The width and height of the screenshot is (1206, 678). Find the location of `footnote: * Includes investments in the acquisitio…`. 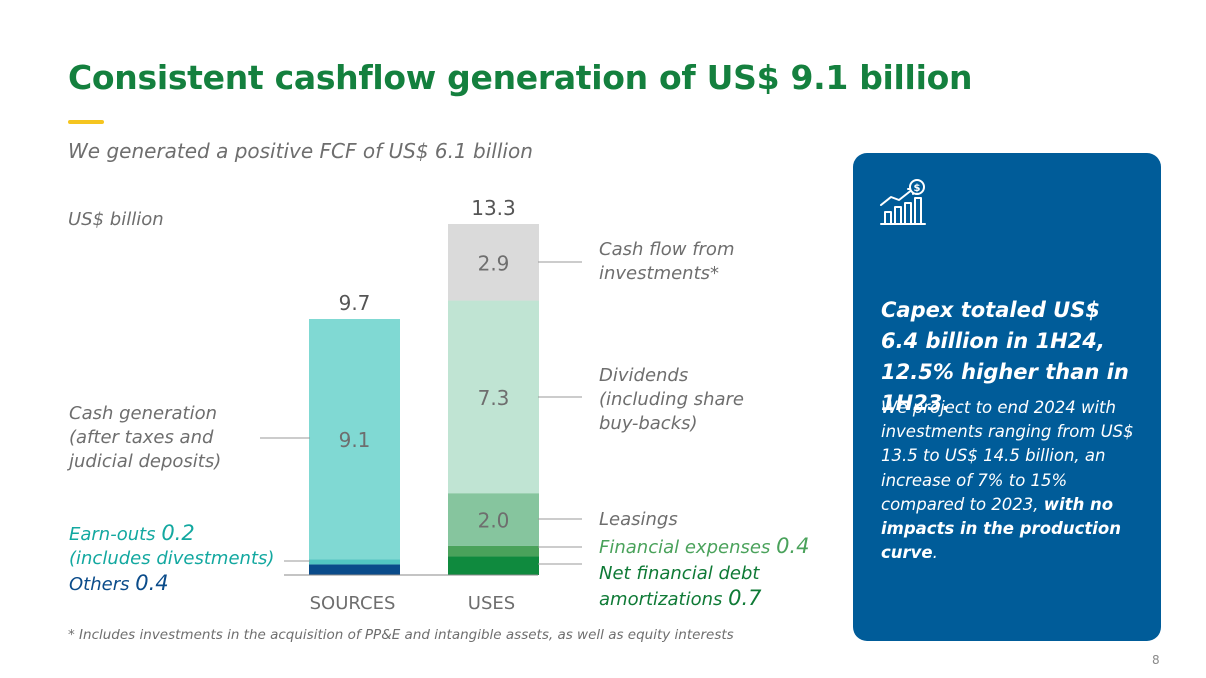

footnote: * Includes investments in the acquisitio… is located at coordinates (401, 635).